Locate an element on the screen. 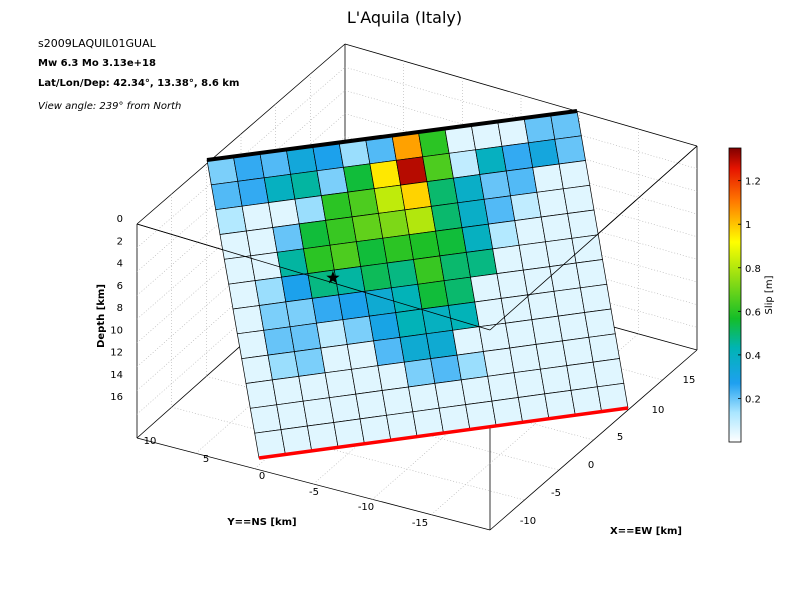 The width and height of the screenshot is (809, 592). front-axis-line is located at coordinates (313, 277).